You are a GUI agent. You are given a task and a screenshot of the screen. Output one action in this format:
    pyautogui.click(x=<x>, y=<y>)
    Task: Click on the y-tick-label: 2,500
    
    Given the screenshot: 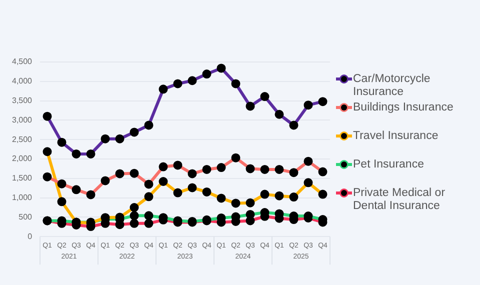 What is the action you would take?
    pyautogui.click(x=22, y=139)
    